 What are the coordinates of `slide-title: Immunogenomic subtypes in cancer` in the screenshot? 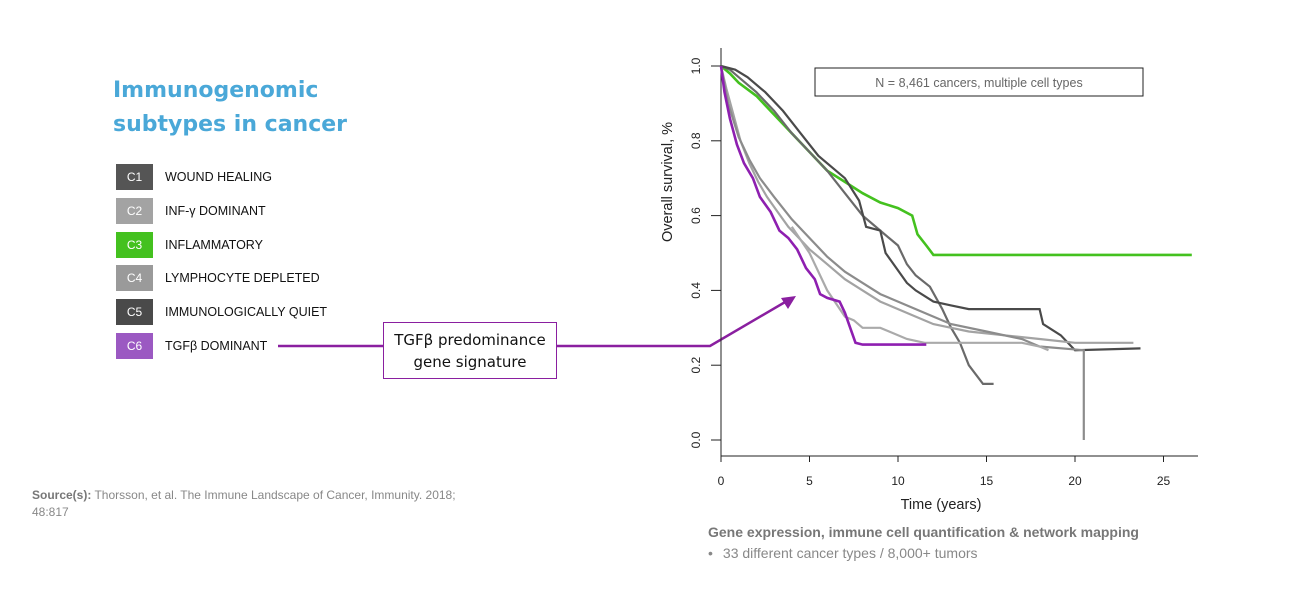 It's located at (230, 108).